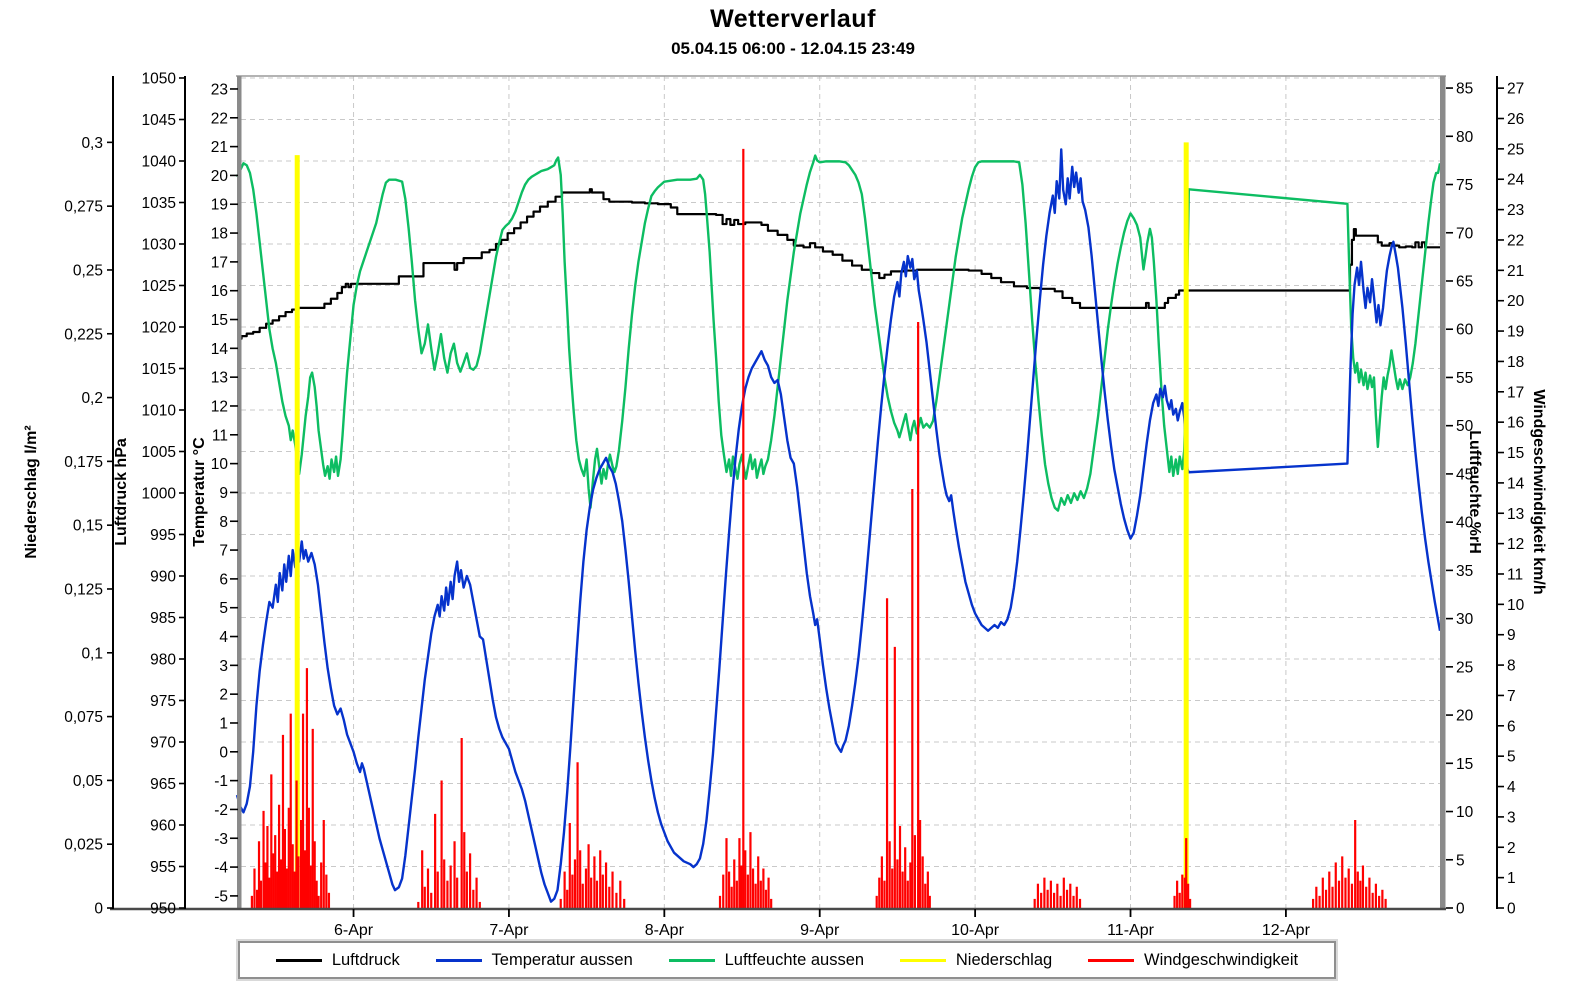 The image size is (1586, 986). I want to click on axis-wind-tick-label: 25, so click(1515, 149).